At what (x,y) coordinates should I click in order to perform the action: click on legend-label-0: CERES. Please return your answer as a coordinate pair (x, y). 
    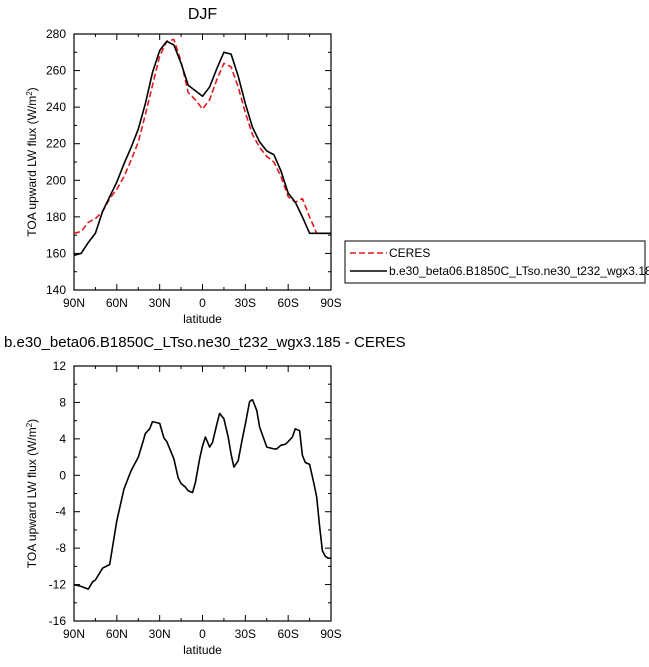
    Looking at the image, I should click on (409, 253).